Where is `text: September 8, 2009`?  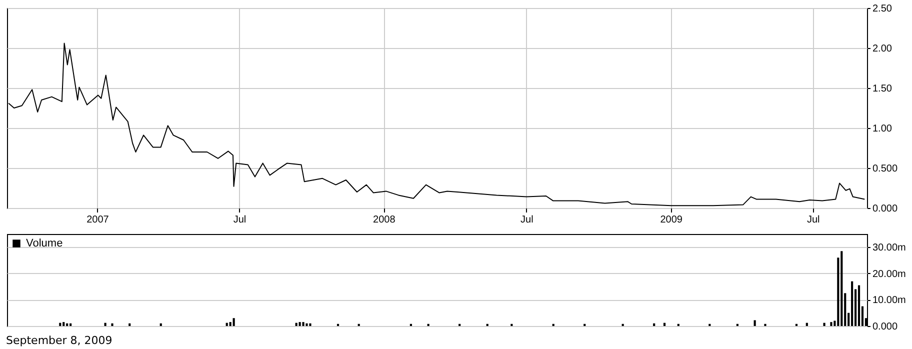 text: September 8, 2009 is located at coordinates (59, 340).